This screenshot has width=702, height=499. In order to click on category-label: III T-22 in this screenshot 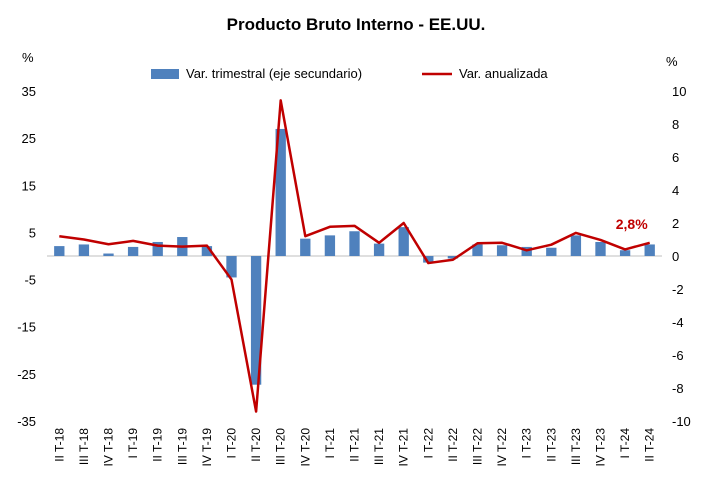, I will do `click(478, 446)`.